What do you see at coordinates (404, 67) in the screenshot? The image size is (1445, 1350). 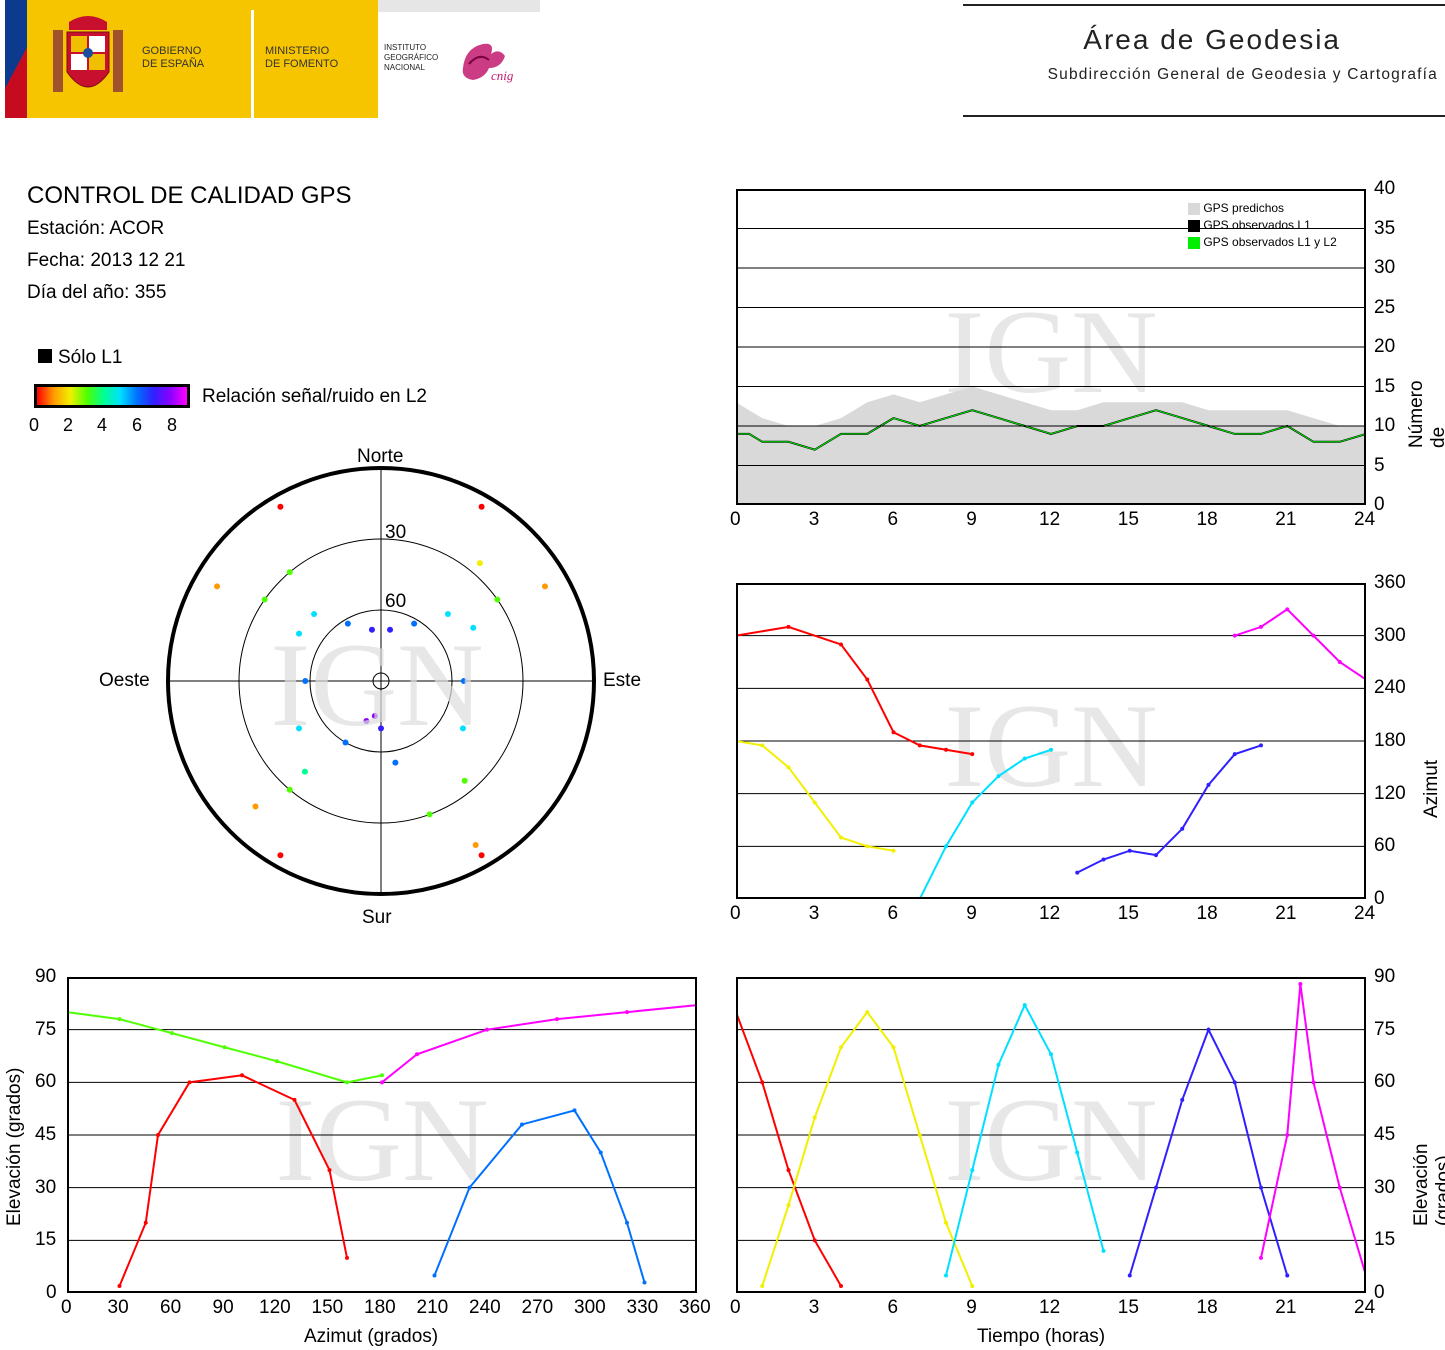 I see `ign-line3: NACIONAL` at bounding box center [404, 67].